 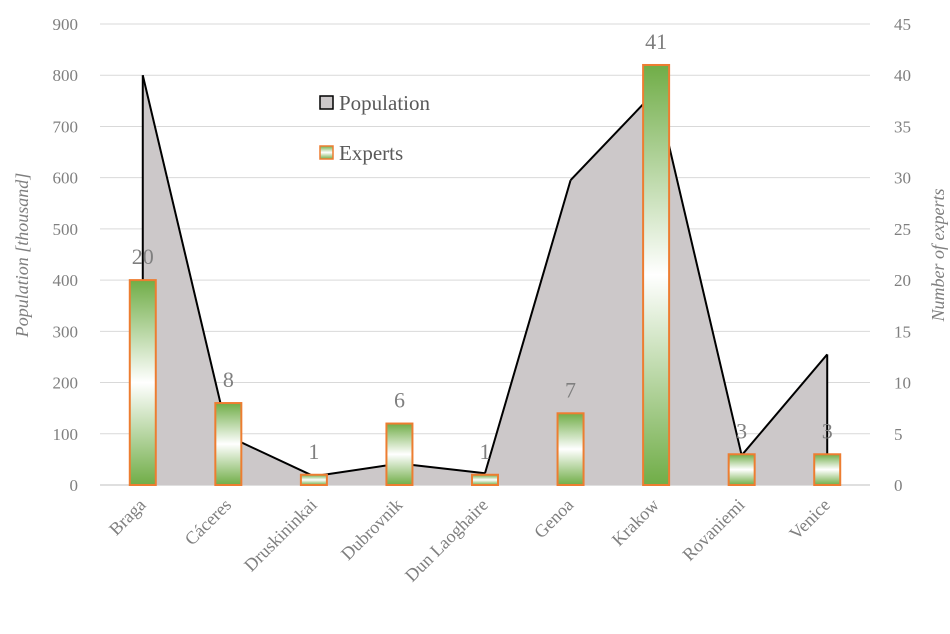 I want to click on legend: Population Experts, so click(x=375, y=128).